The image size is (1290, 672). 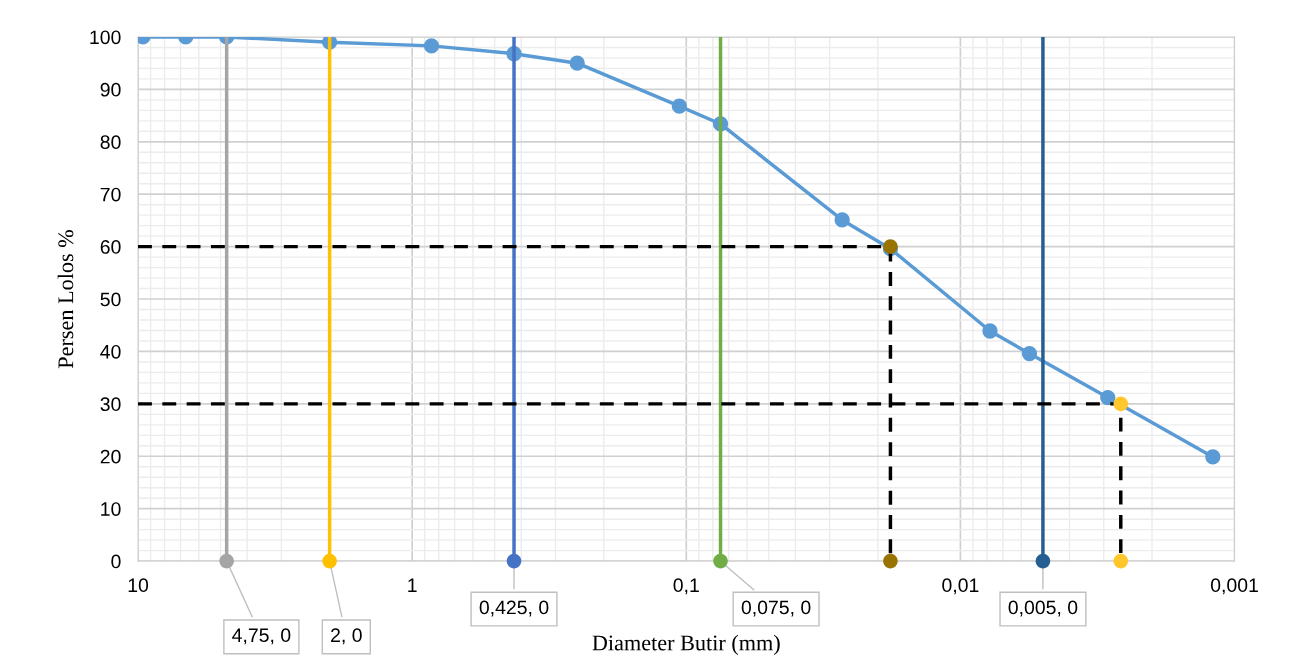 I want to click on data-label: 0,425, 0, so click(x=514, y=608).